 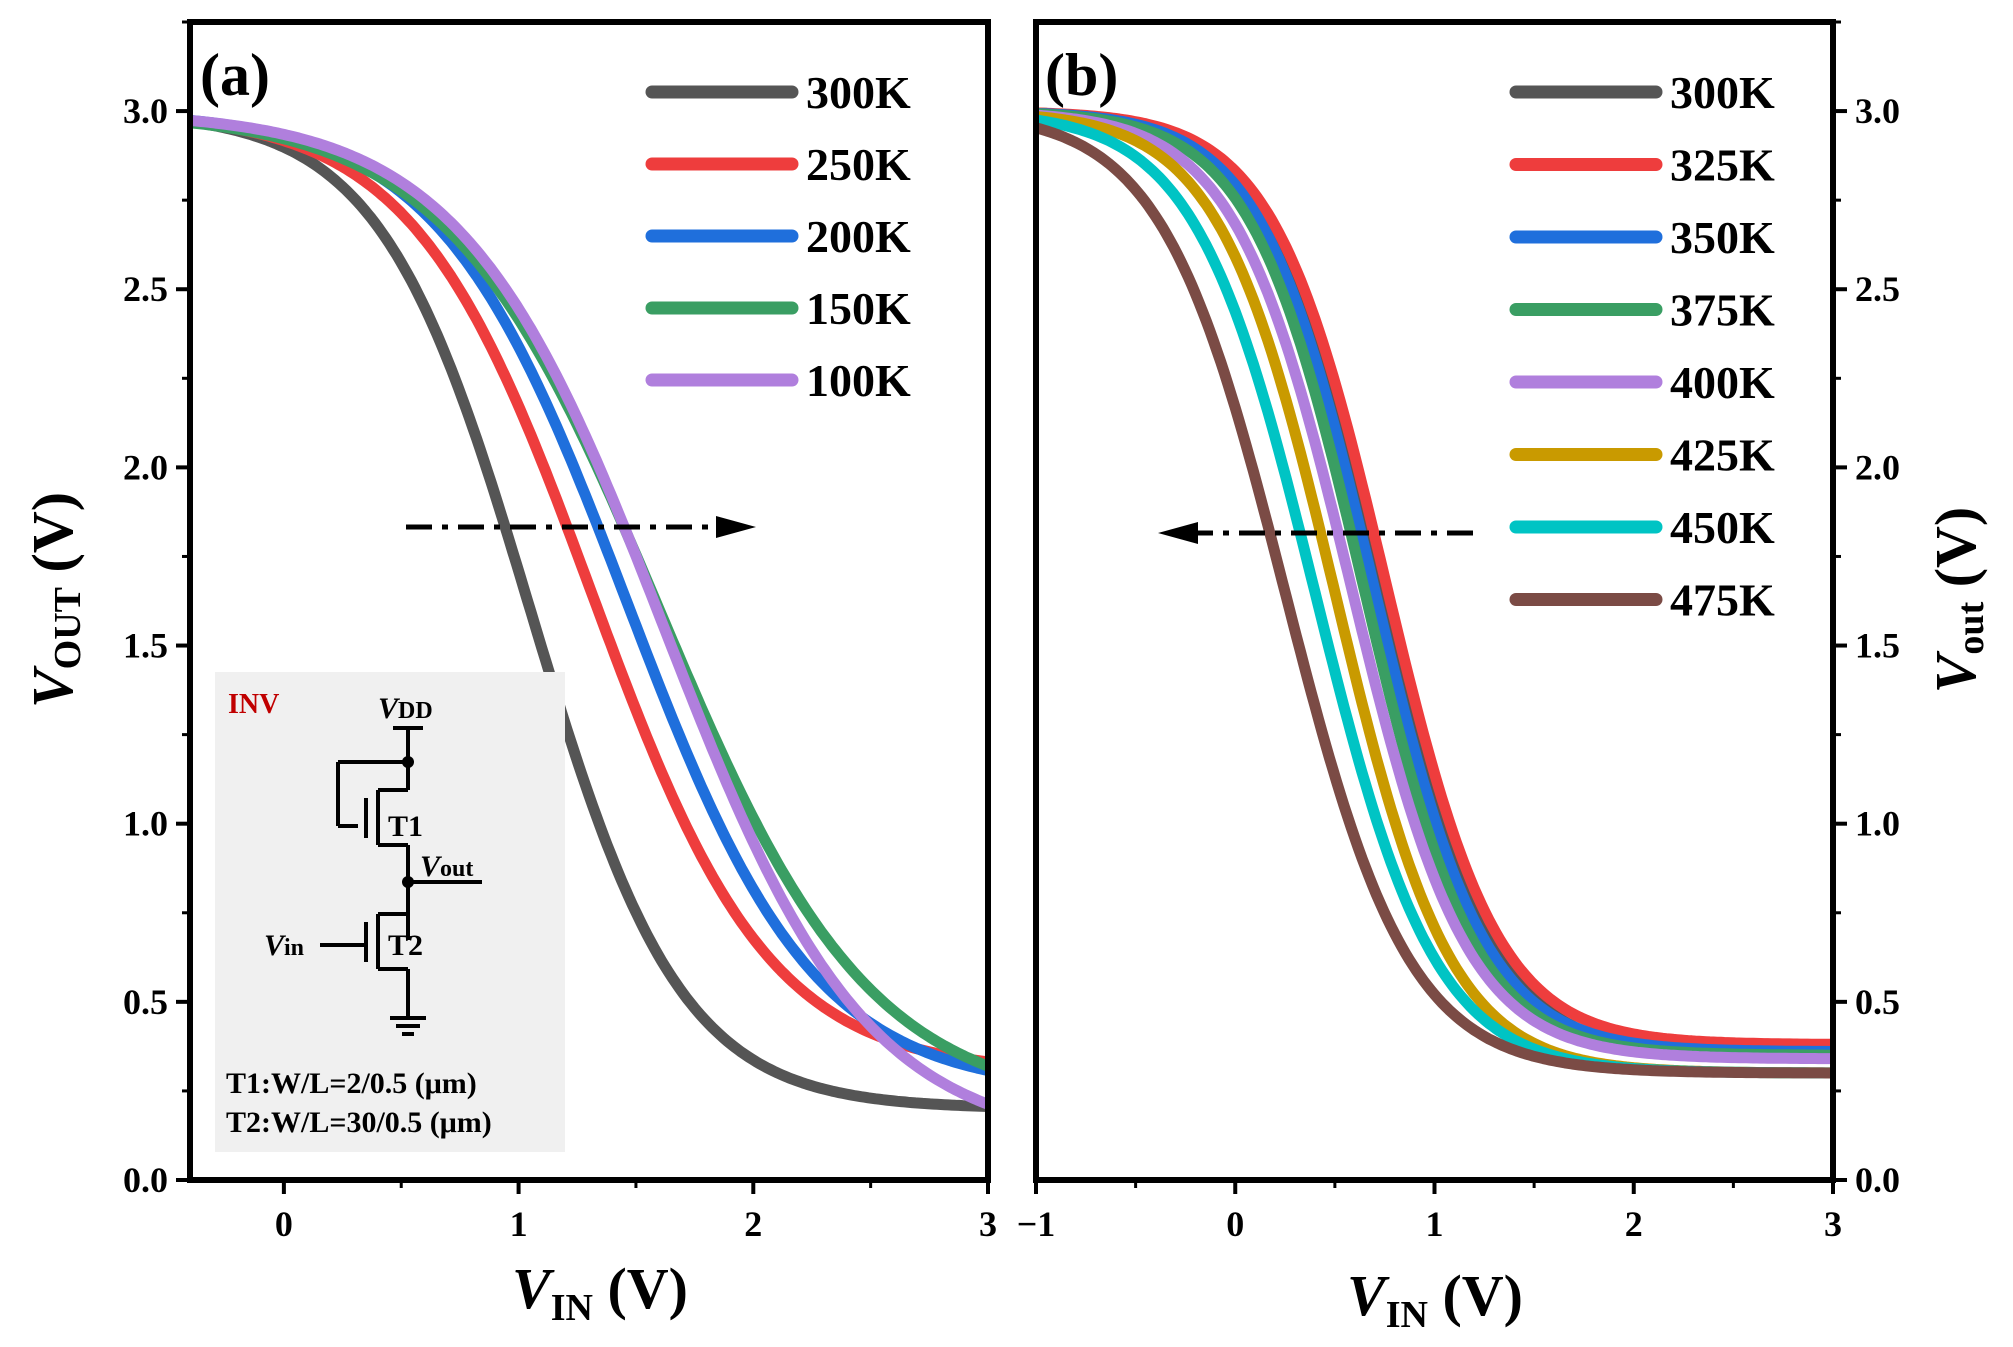 I want to click on legend-label-250K: 250K, so click(x=858, y=164).